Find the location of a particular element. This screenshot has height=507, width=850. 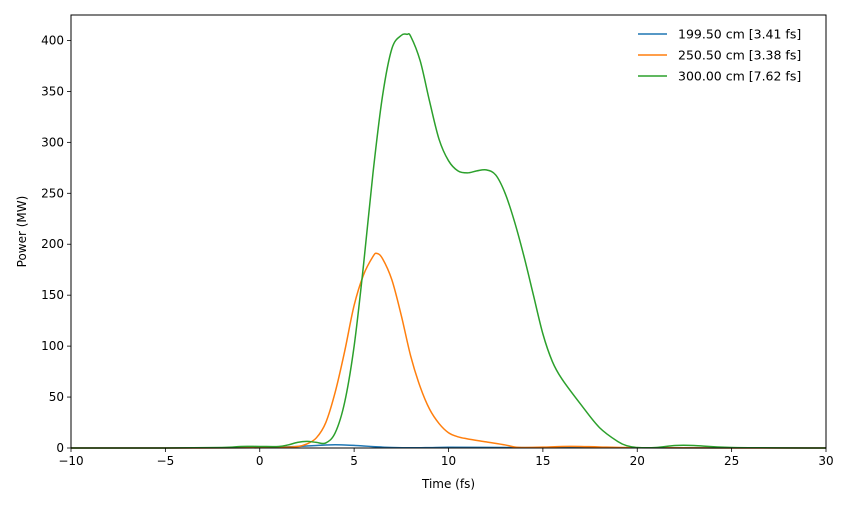

y-tick-label: 350 is located at coordinates (52, 91).